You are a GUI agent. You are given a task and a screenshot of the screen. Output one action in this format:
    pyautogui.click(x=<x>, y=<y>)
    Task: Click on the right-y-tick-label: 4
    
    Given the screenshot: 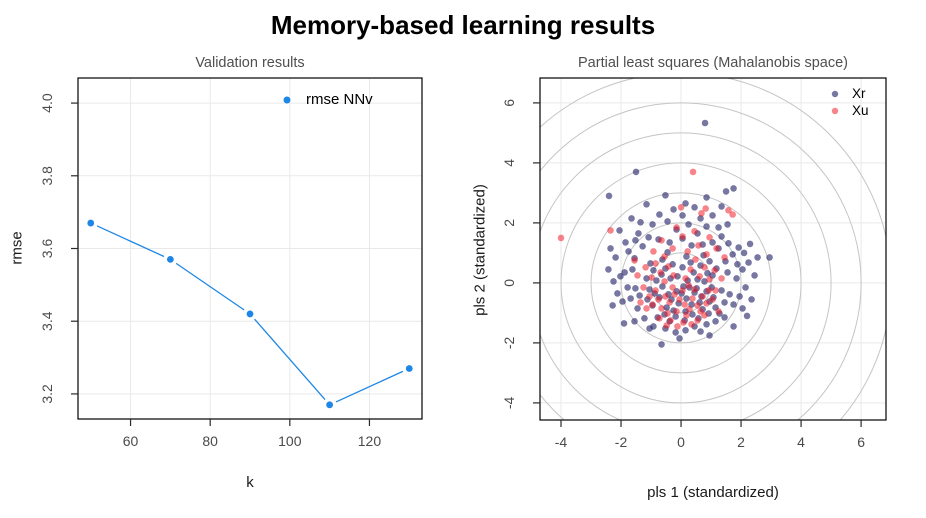 What is the action you would take?
    pyautogui.click(x=509, y=163)
    